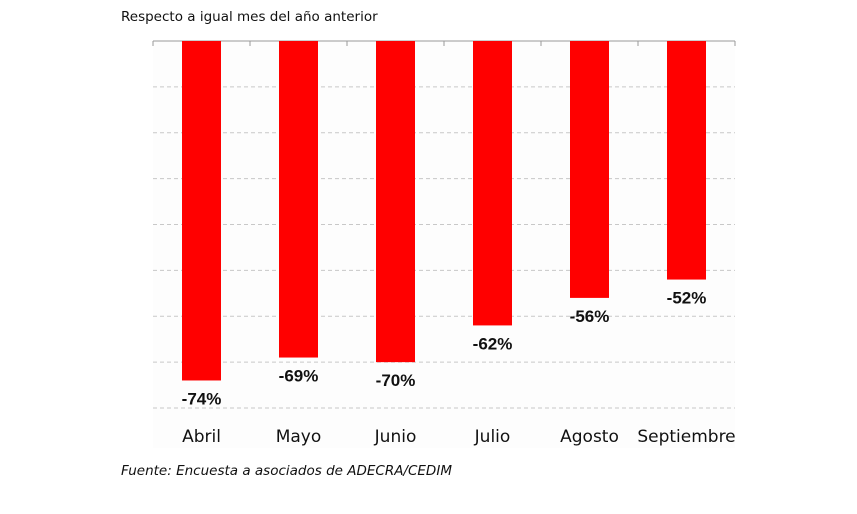  Describe the element at coordinates (492, 437) in the screenshot. I see `category-label: Julio` at that location.